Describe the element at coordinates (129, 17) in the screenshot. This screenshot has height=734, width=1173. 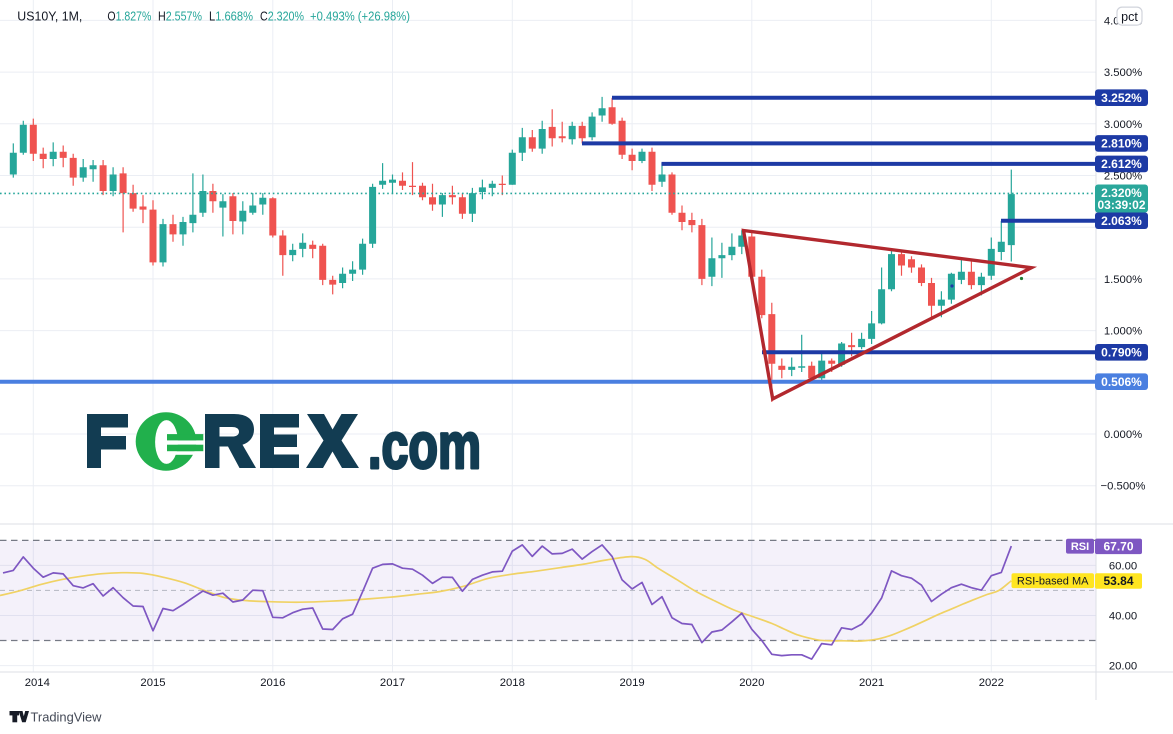
I see `svg-text: O1.827%` at that location.